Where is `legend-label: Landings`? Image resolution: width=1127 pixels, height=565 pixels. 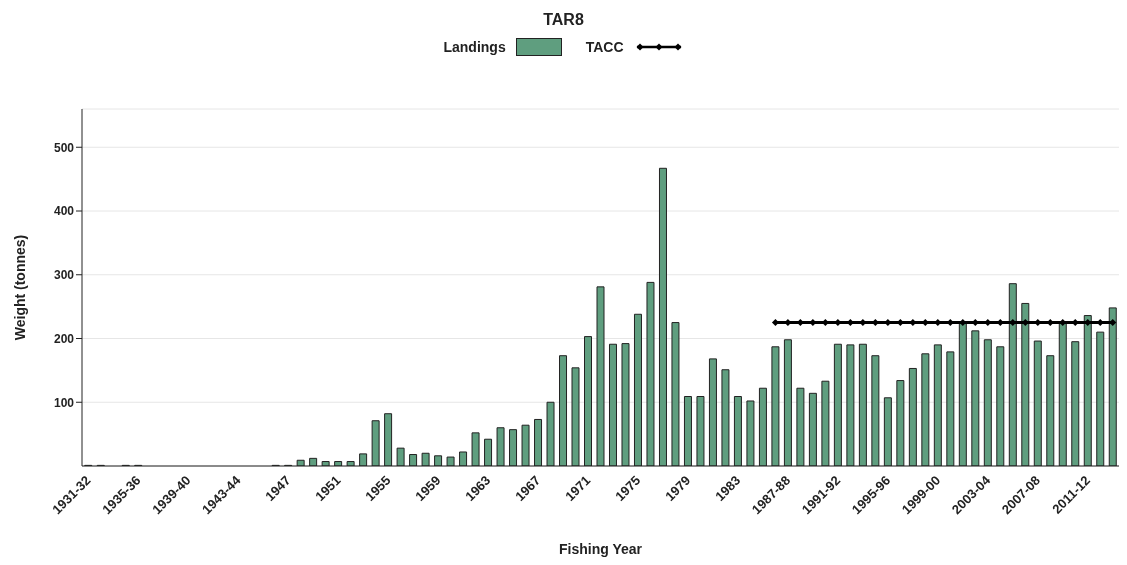 legend-label: Landings is located at coordinates (474, 47).